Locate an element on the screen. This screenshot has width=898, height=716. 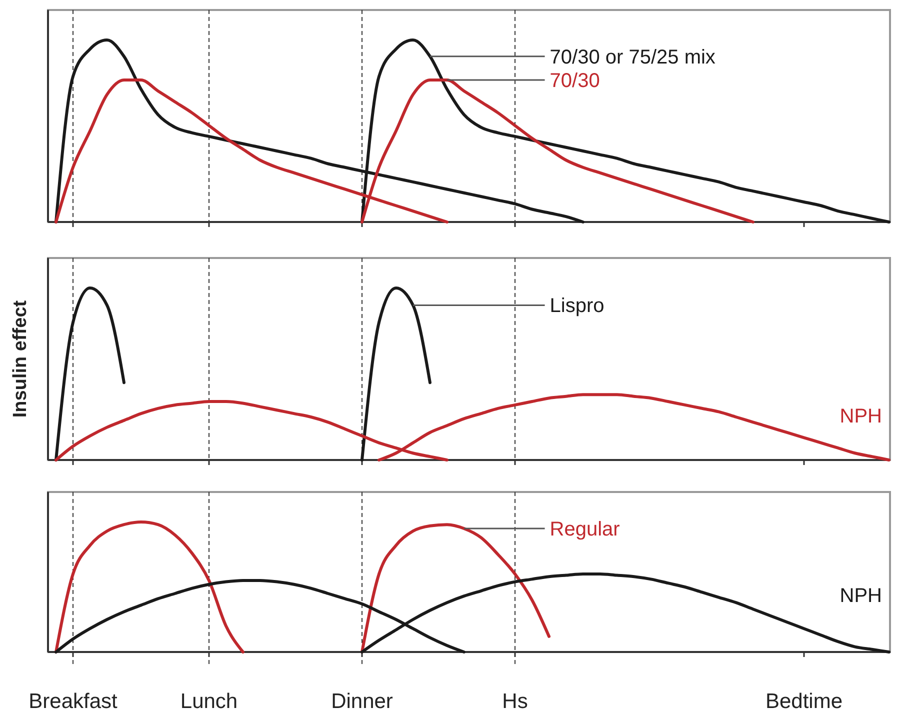
text: Regular is located at coordinates (585, 529).